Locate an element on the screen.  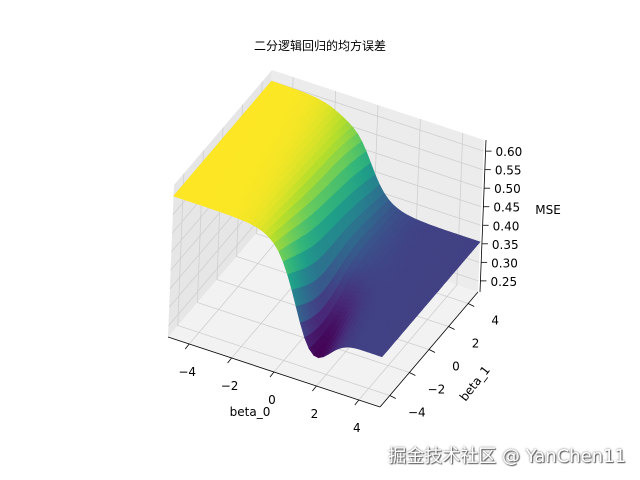
chart-title: 二分逻辑回归的均方误差 is located at coordinates (320, 45).